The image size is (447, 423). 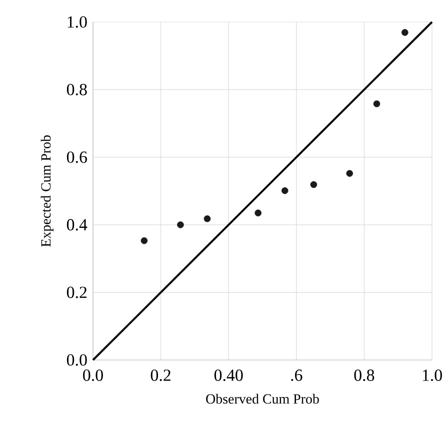 What do you see at coordinates (228, 376) in the screenshot?
I see `x-tick-label: 0.40` at bounding box center [228, 376].